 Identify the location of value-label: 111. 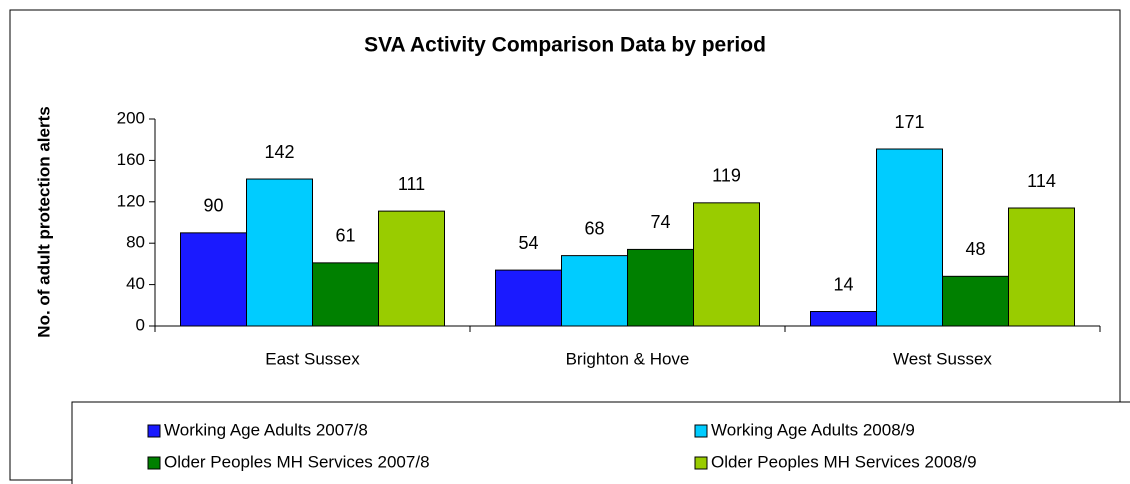
(411, 184).